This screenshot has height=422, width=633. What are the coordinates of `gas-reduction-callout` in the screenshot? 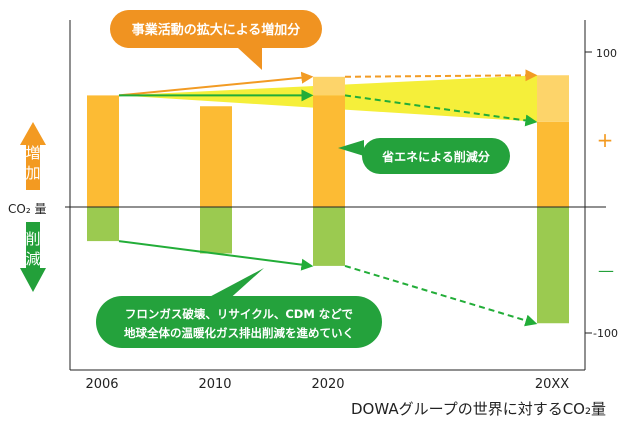 It's located at (239, 322).